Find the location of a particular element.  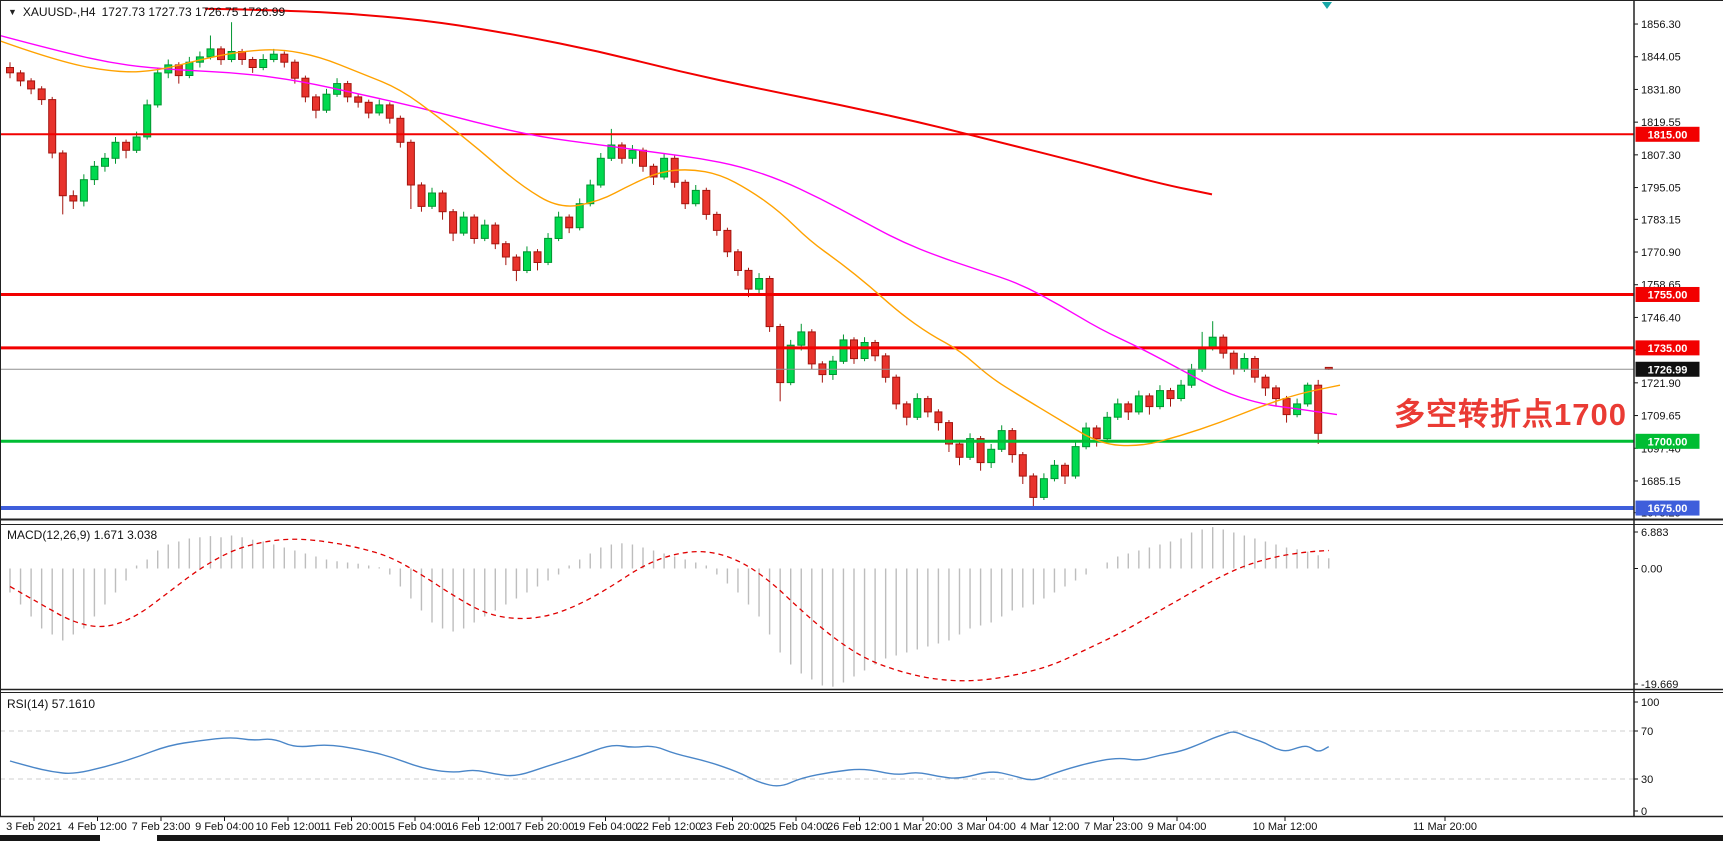

svg-text: 0.00 is located at coordinates (1651, 570).